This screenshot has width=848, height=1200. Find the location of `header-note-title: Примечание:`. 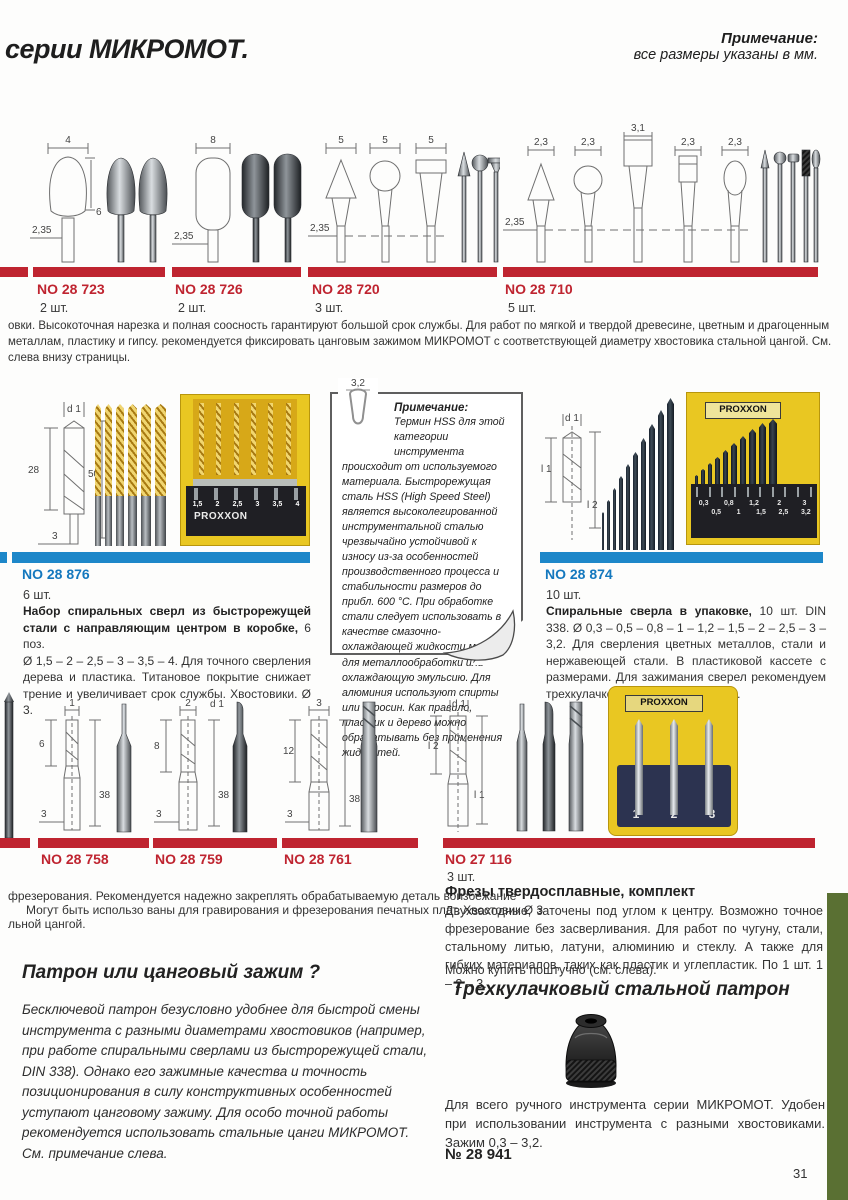

header-note-title: Примечание: is located at coordinates (769, 38).